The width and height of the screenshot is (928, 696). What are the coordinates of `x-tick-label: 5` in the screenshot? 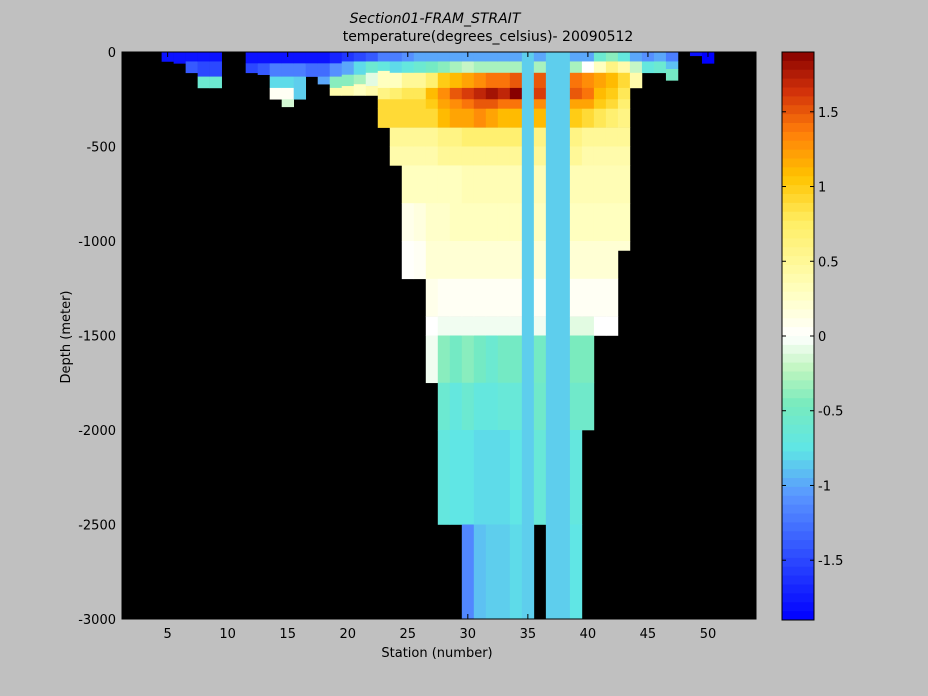 It's located at (167, 634).